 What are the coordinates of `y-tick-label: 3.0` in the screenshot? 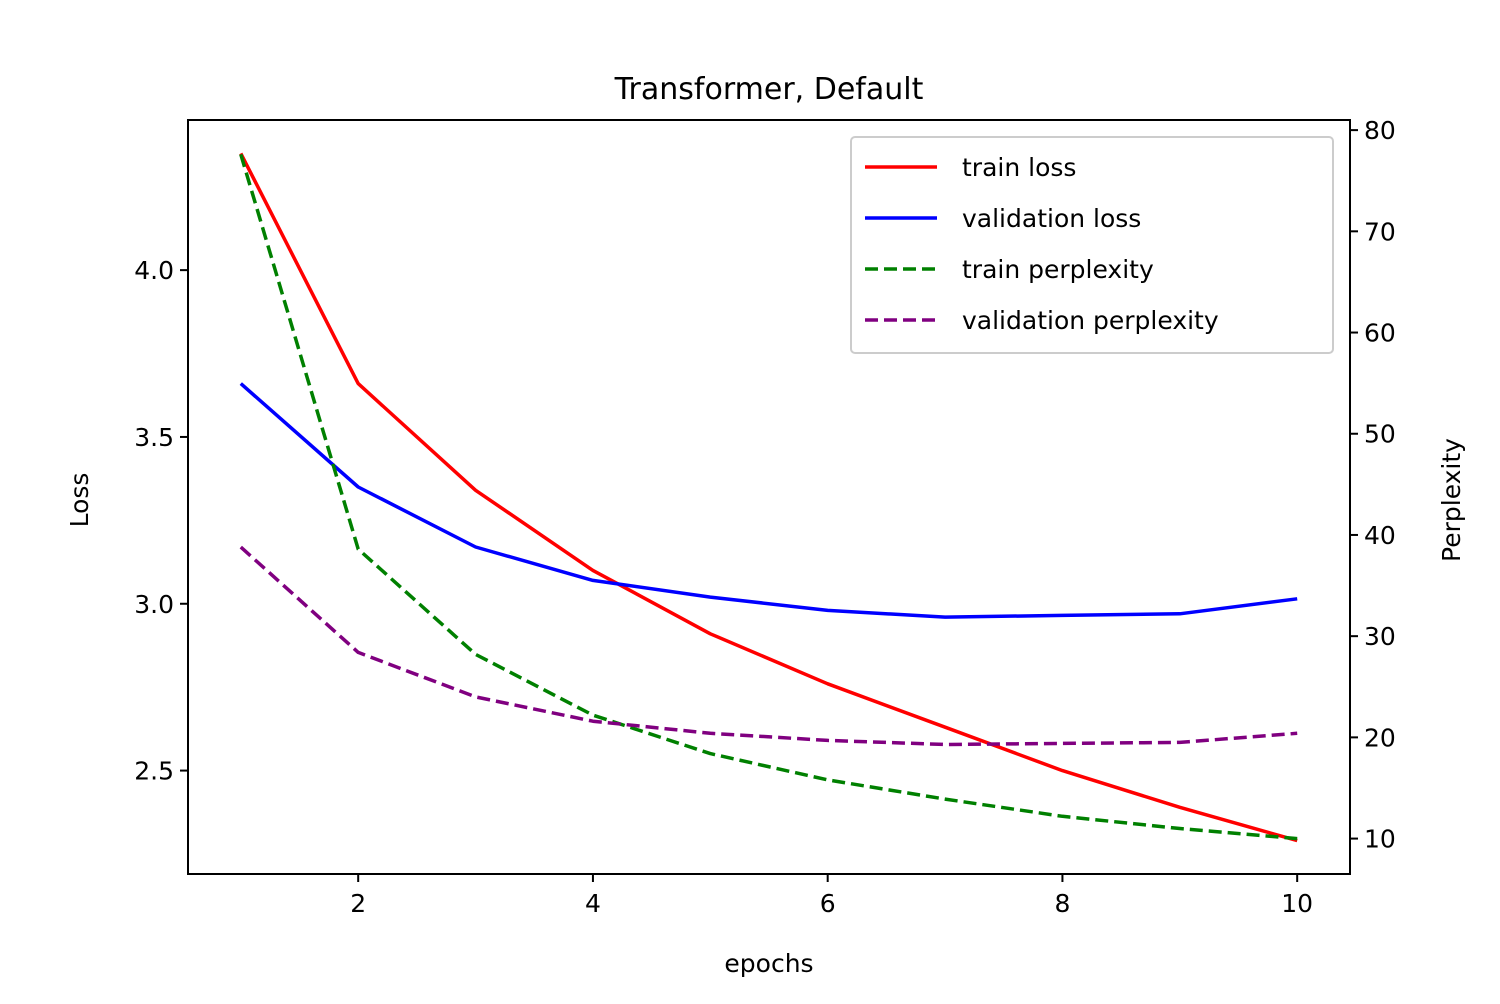 It's located at (154, 604).